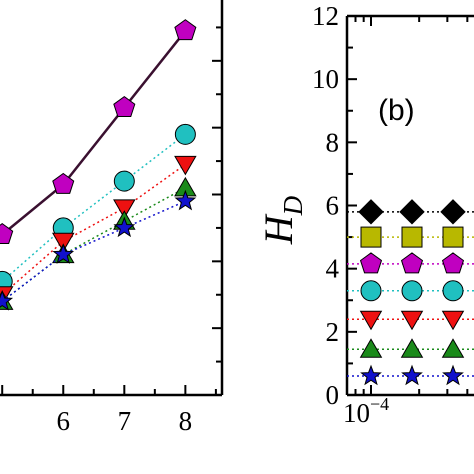  I want to click on y-axis-label: HD, so click(282, 220).